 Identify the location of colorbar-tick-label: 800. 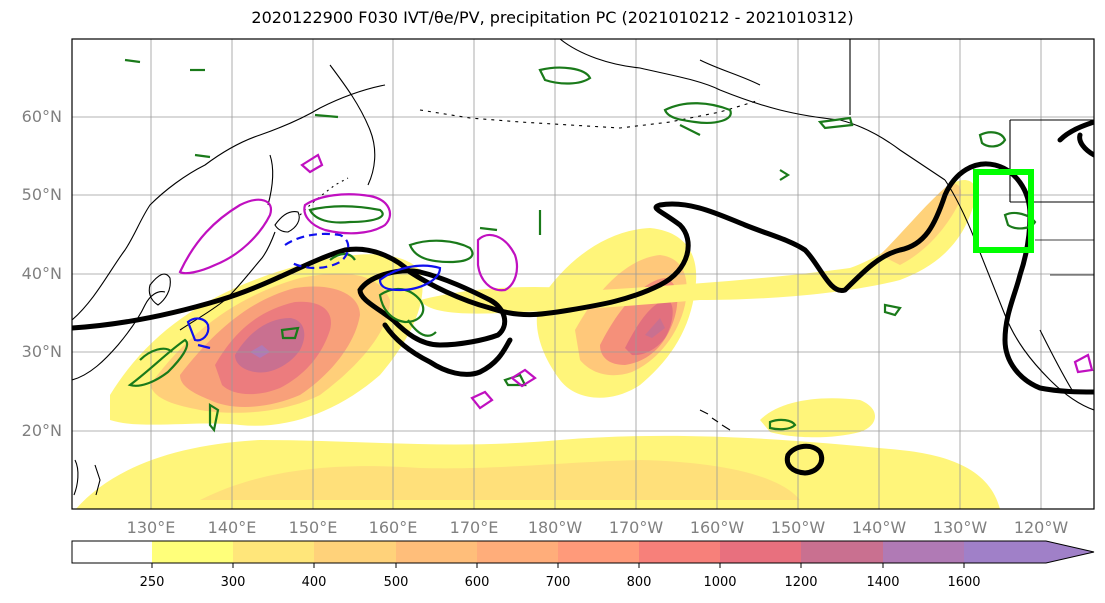
(639, 582).